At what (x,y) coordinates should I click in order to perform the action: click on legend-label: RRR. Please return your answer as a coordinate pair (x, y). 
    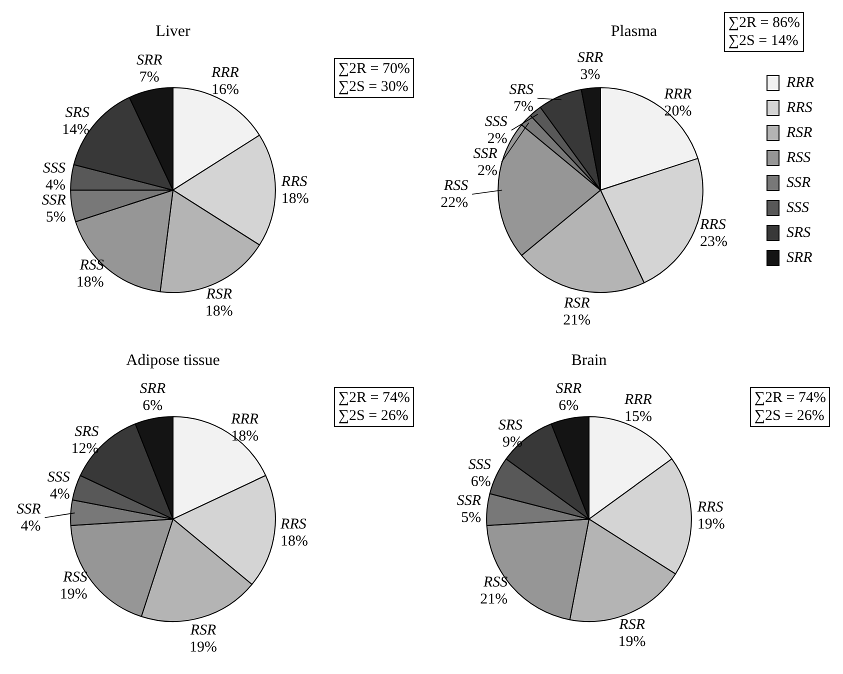
    Looking at the image, I should click on (800, 82).